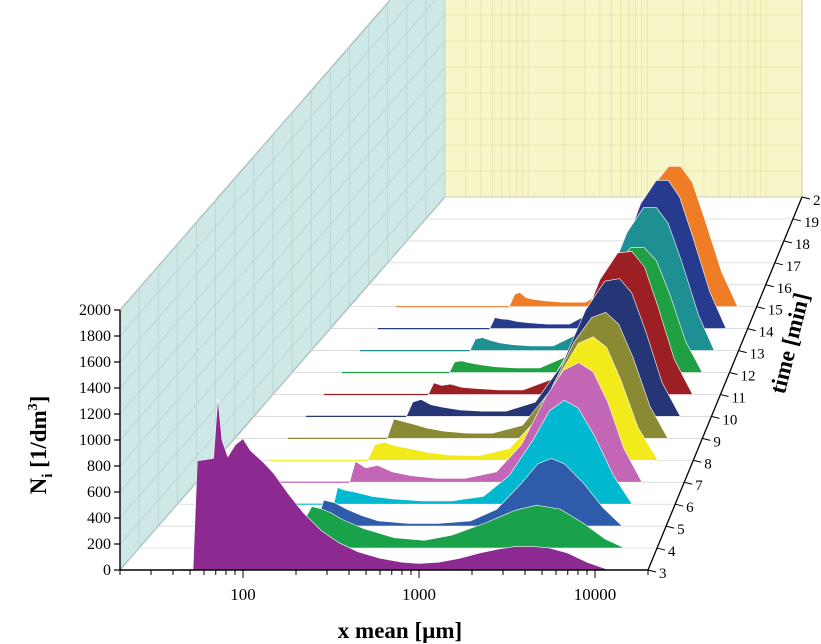  Describe the element at coordinates (690, 508) in the screenshot. I see `time-tick-label: 6` at that location.